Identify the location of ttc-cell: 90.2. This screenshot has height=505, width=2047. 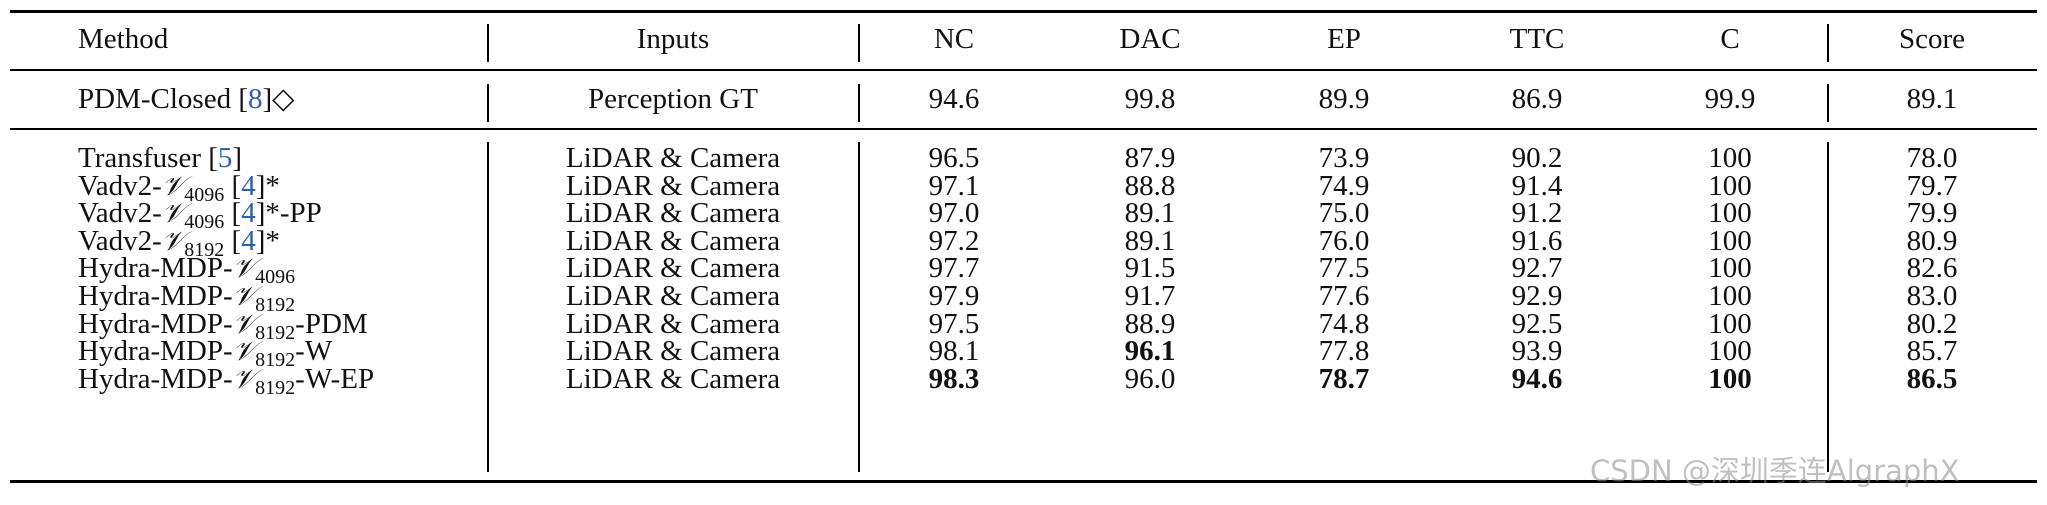
(1537, 158).